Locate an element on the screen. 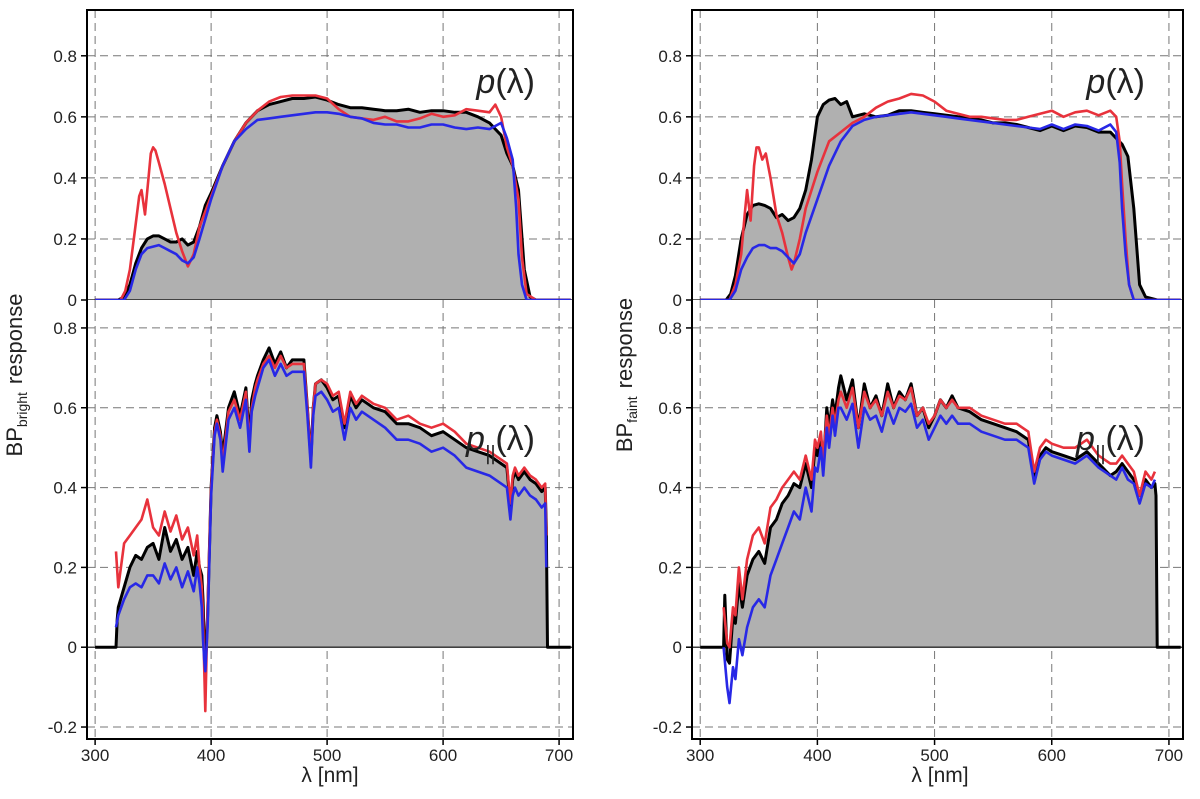 The width and height of the screenshot is (1200, 799). y-axis-label: BPfaintresponse is located at coordinates (626, 375).